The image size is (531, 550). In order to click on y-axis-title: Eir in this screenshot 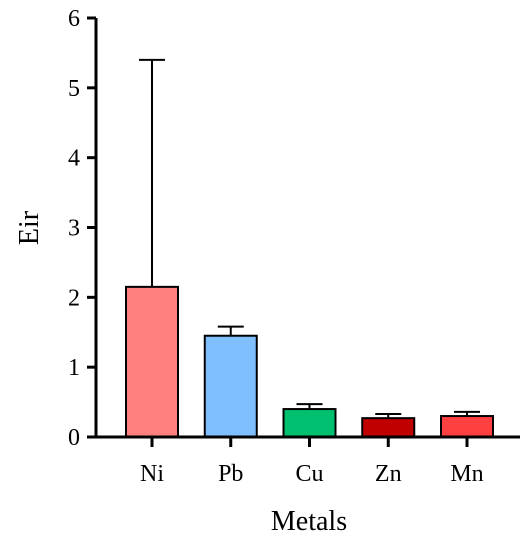, I will do `click(29, 227)`.